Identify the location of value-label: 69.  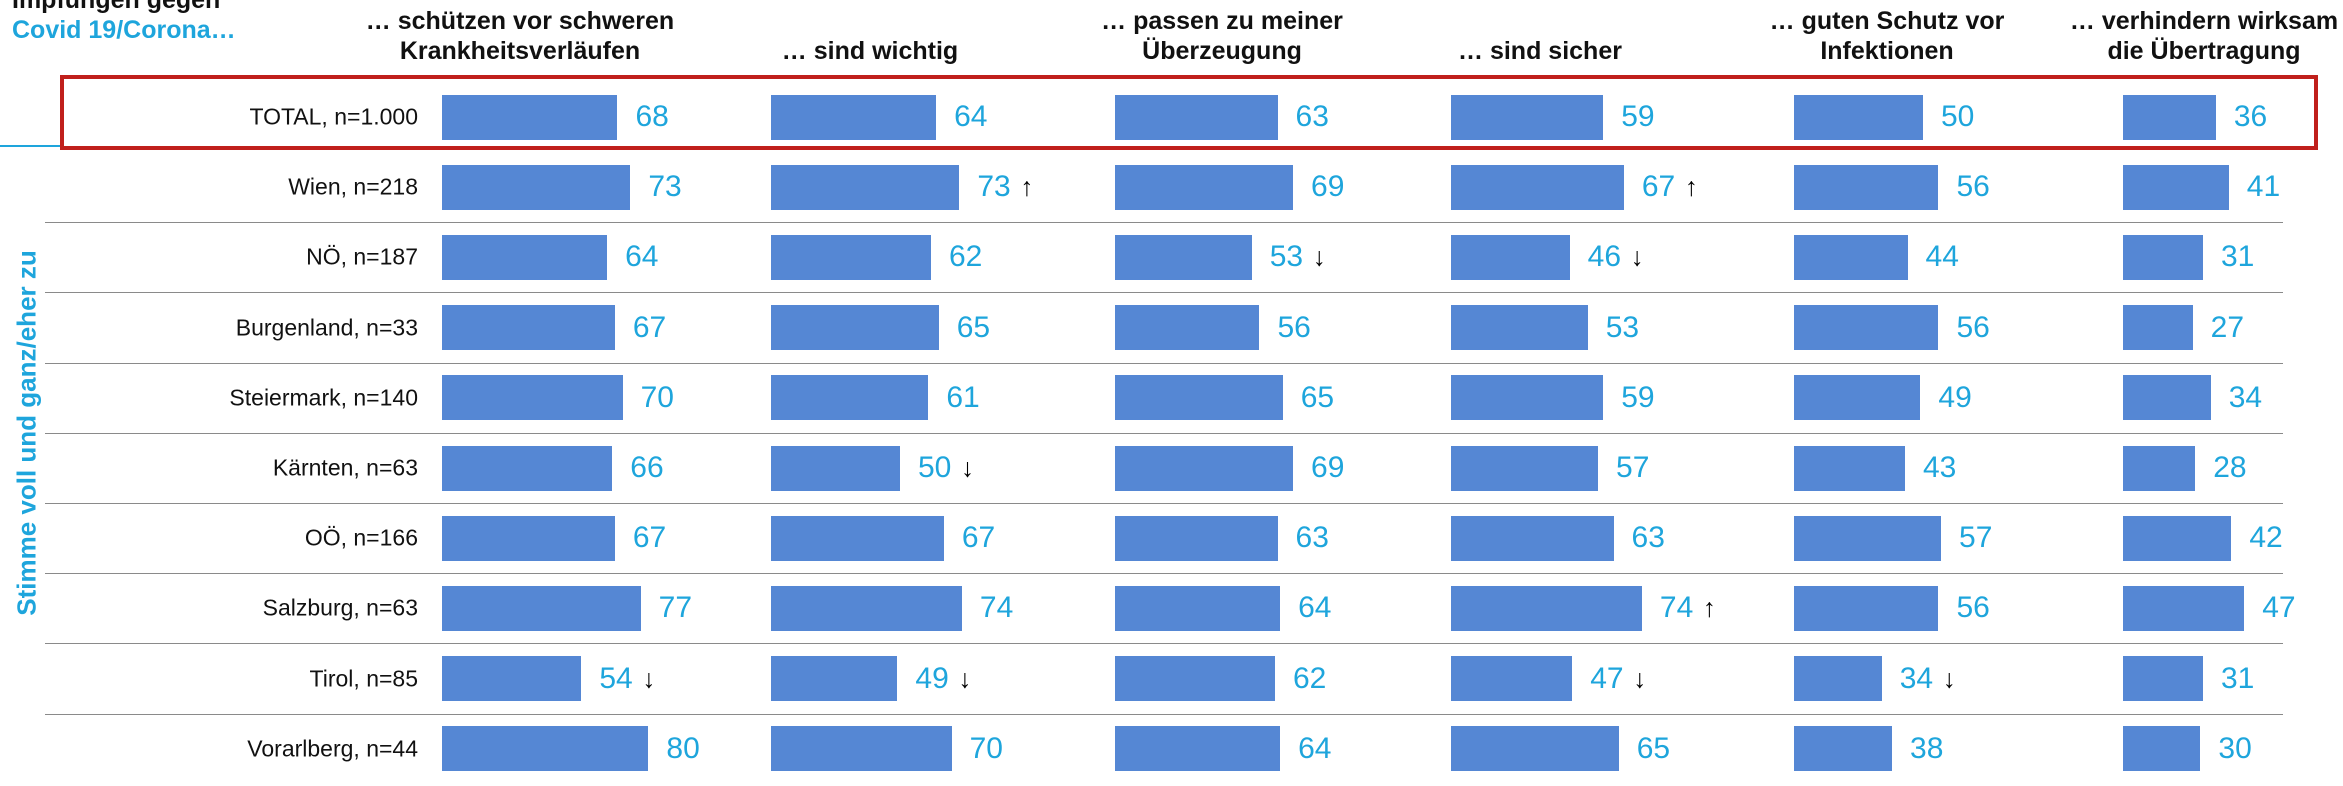
(1328, 467).